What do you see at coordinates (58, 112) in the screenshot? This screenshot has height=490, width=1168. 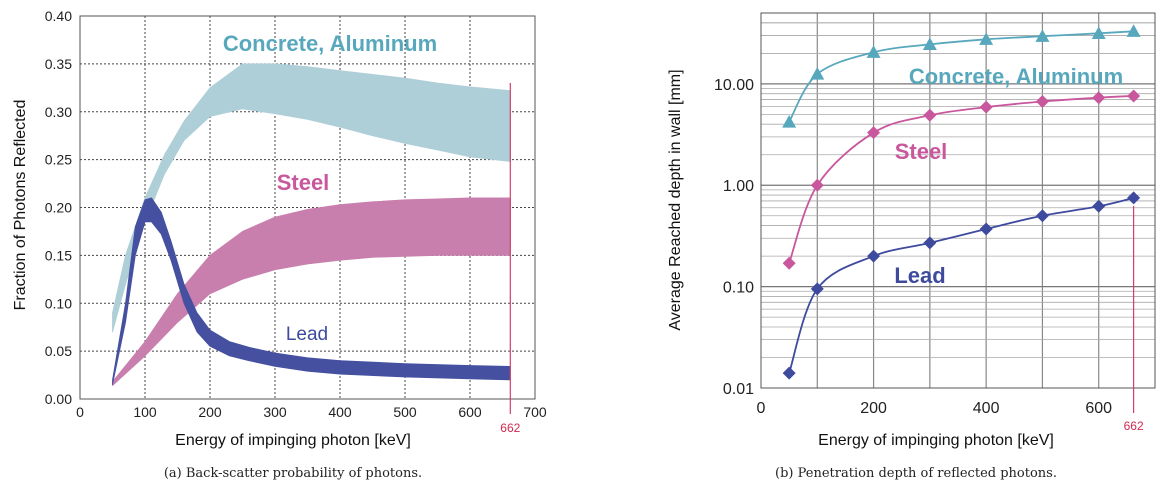 I see `chart-a-y-tick-label: 0.30` at bounding box center [58, 112].